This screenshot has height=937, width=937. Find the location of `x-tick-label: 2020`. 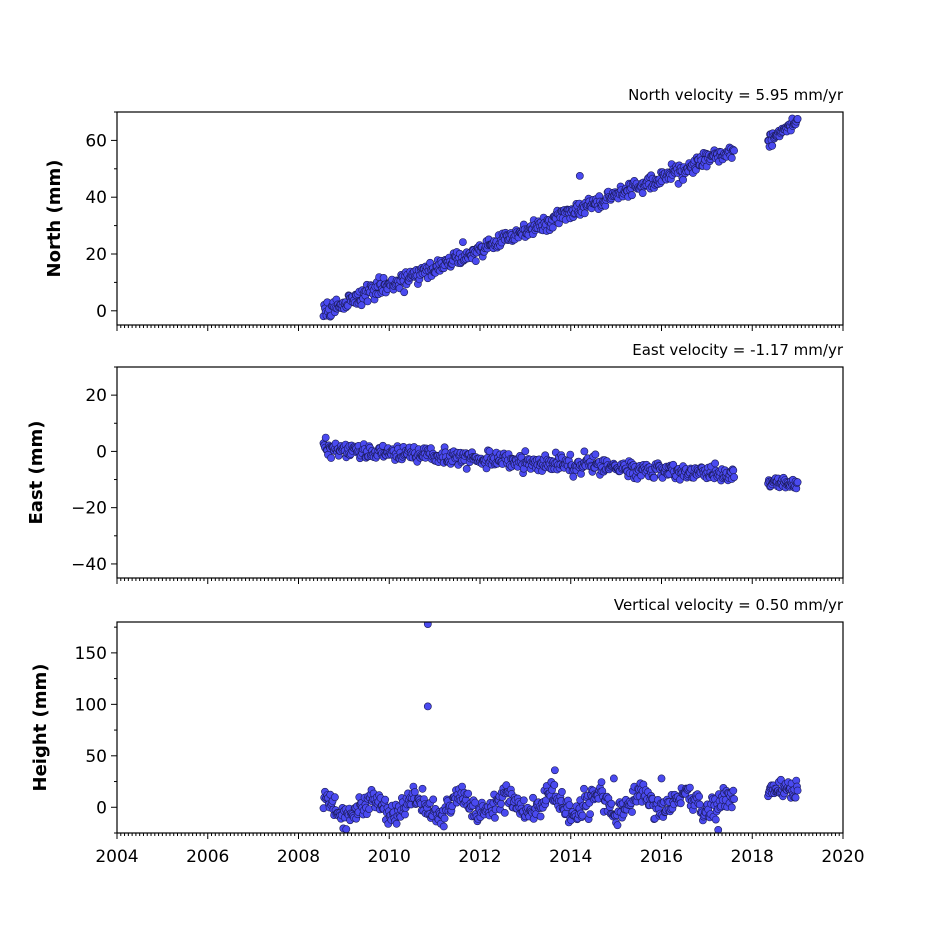

x-tick-label: 2020 is located at coordinates (842, 857).